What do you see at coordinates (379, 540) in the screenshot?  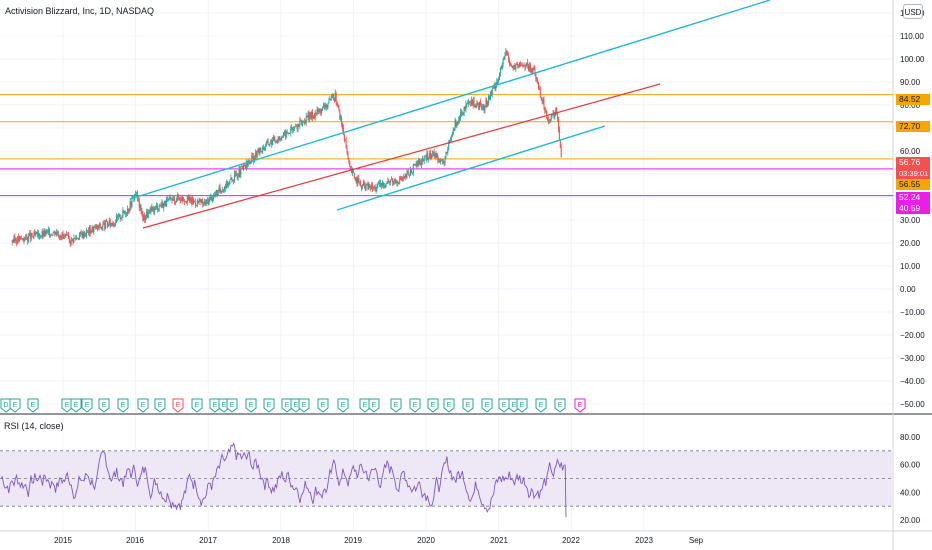 I see `time-axis: 2015 2016 2017 2018 2019 2020 2021 2022 2023 Sep` at bounding box center [379, 540].